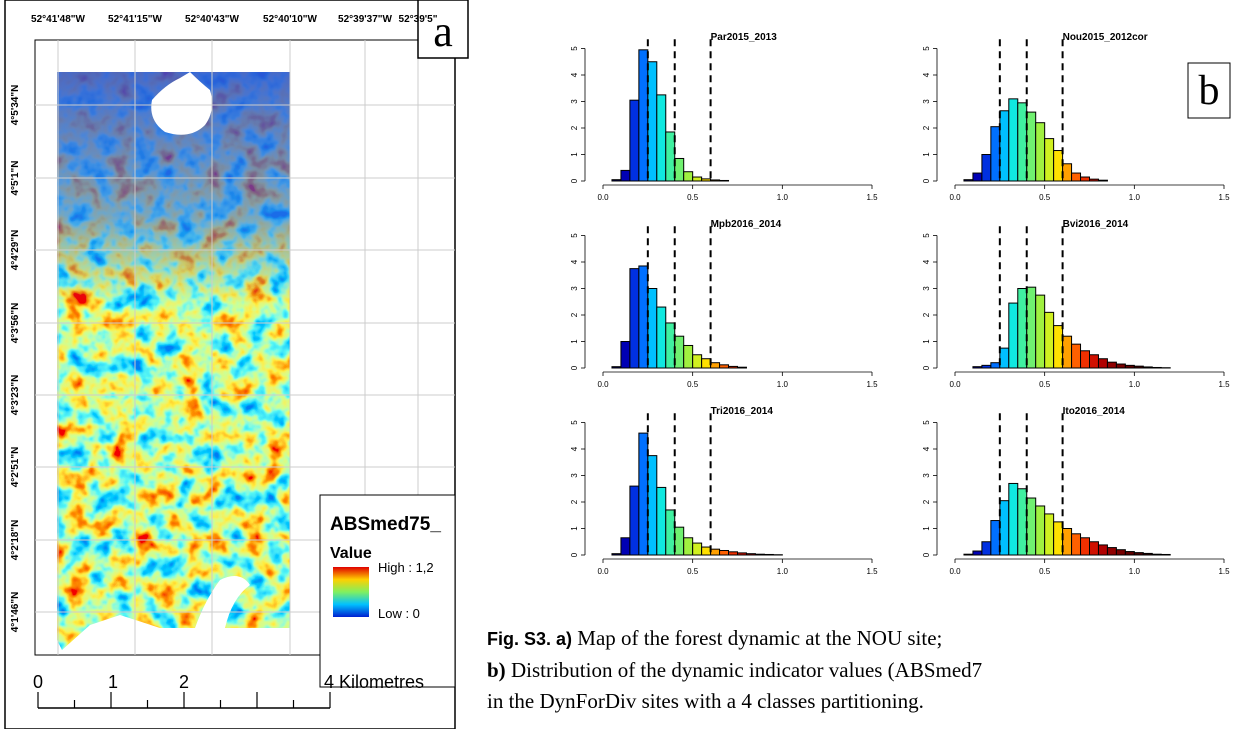 Image resolution: width=1235 pixels, height=729 pixels. Describe the element at coordinates (418, 19) in the screenshot. I see `longitude-label: 52°39'5"` at that location.